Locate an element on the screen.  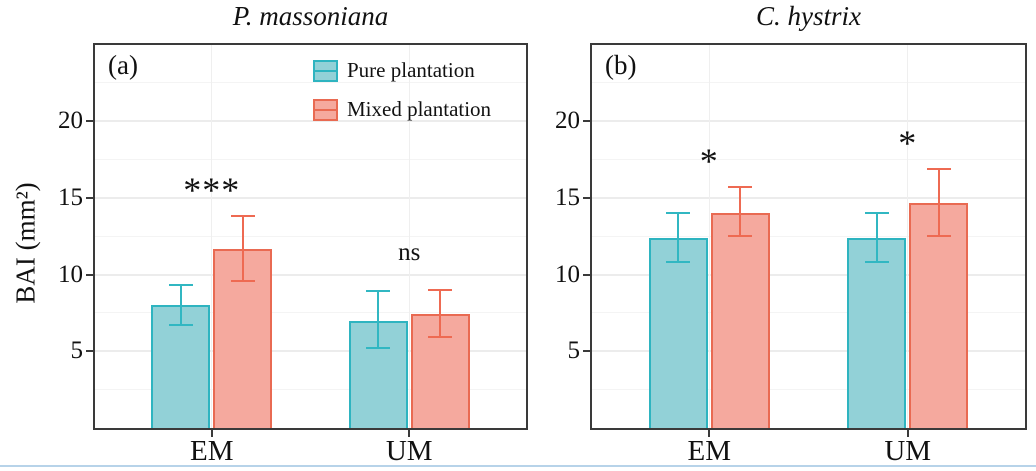
legend-item-pure: Pure plantation is located at coordinates (394, 70).